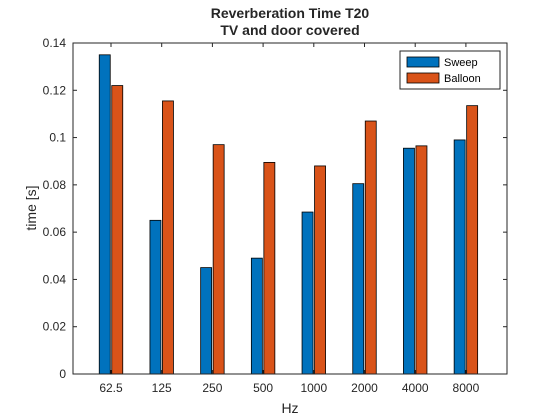  Describe the element at coordinates (450, 70) in the screenshot. I see `legend: Sweep Balloon` at that location.